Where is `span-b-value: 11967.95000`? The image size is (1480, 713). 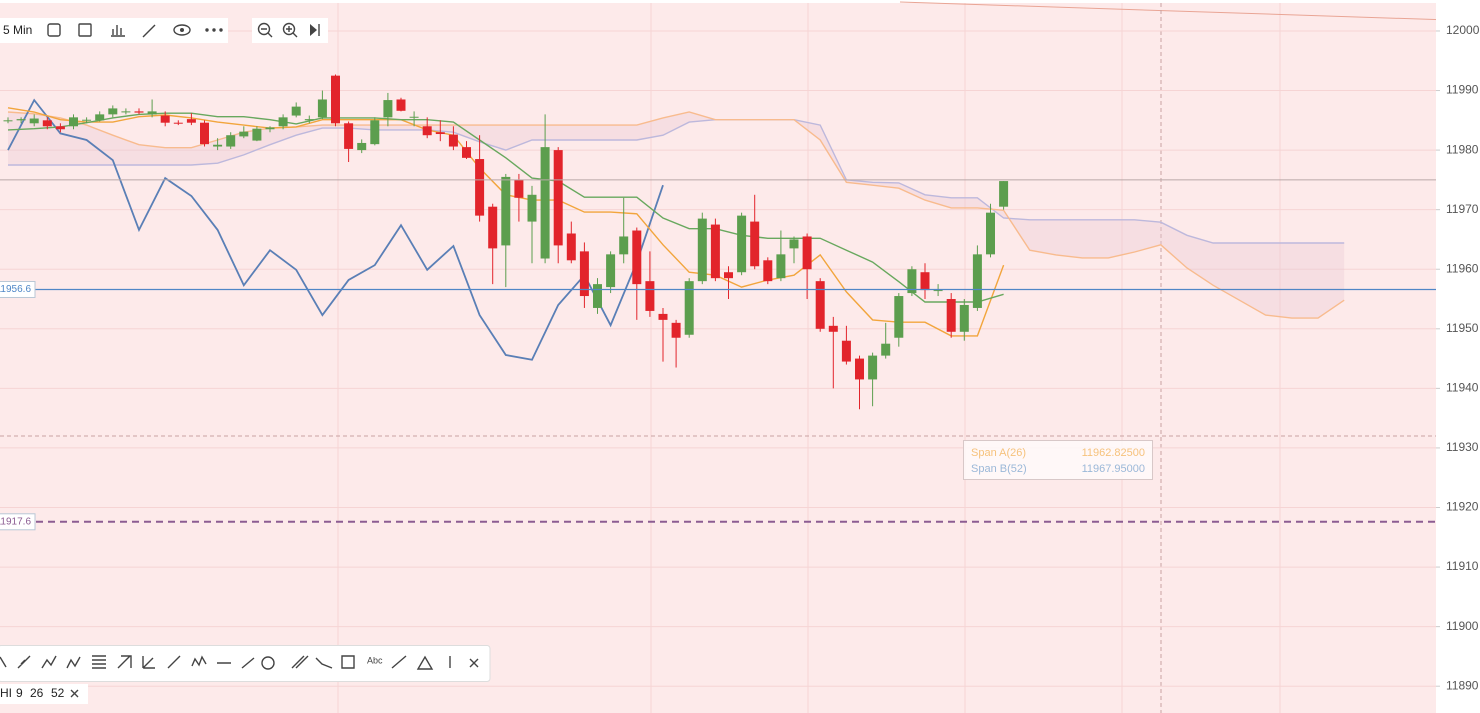 span-b-value: 11967.95000 is located at coordinates (1113, 469).